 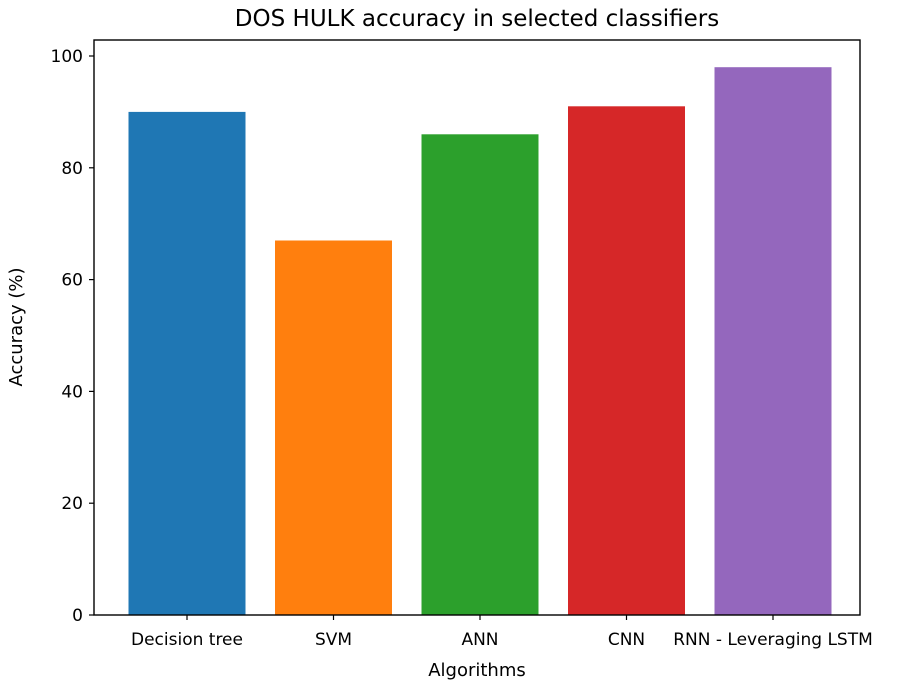 What do you see at coordinates (72, 504) in the screenshot?
I see `y-tick-label: 20` at bounding box center [72, 504].